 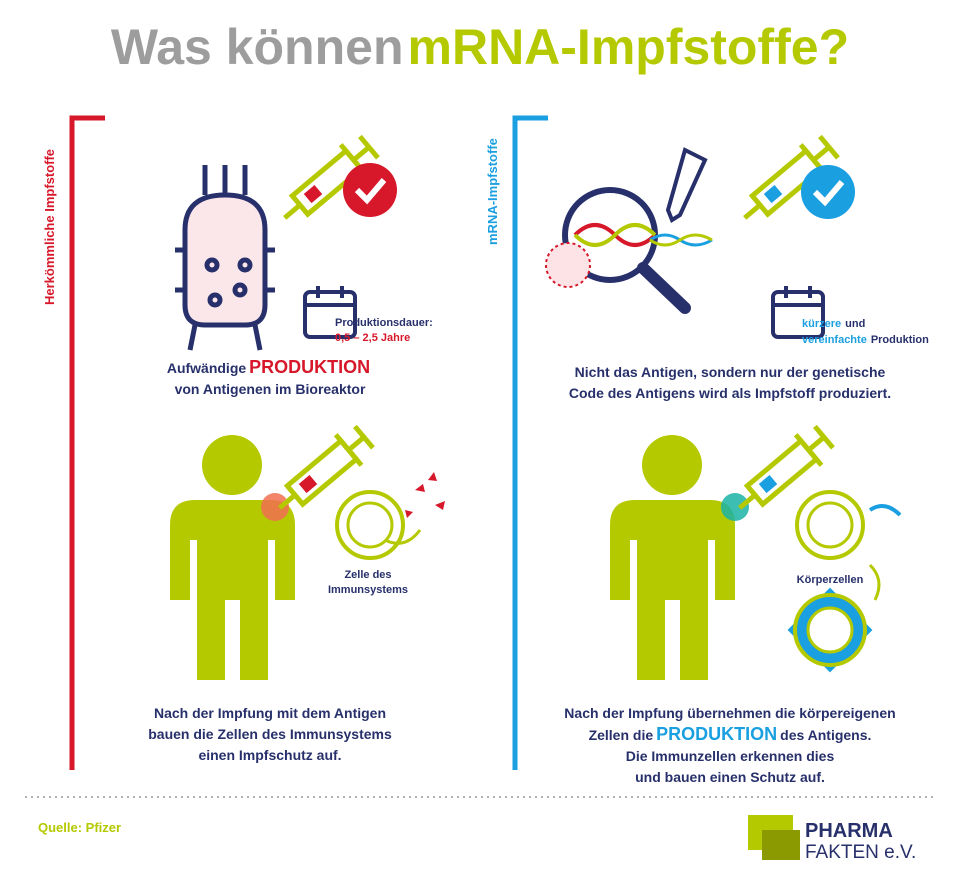 I want to click on text: Aufwändige, so click(x=206, y=368).